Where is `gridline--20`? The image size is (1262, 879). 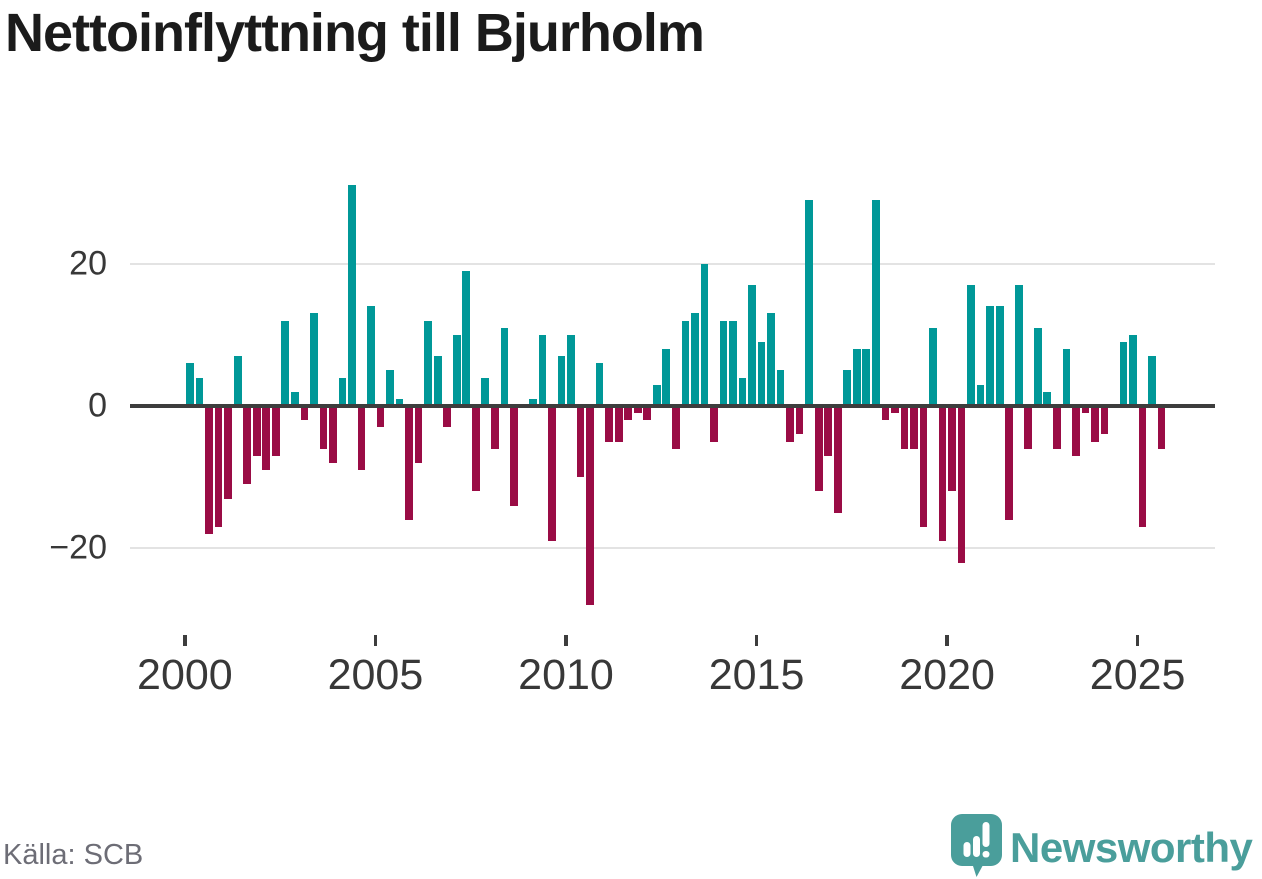 gridline--20 is located at coordinates (672, 548).